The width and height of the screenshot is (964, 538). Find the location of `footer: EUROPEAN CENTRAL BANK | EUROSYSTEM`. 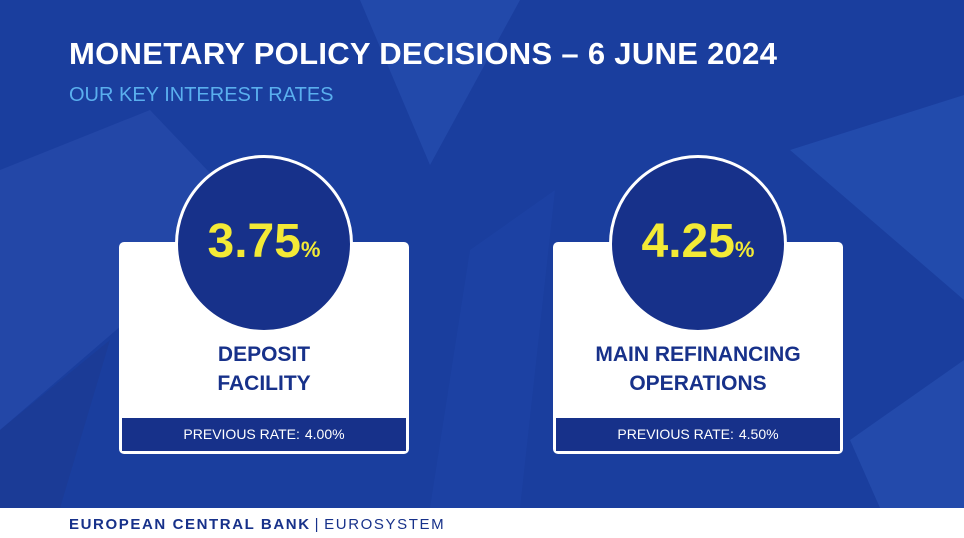

footer: EUROPEAN CENTRAL BANK | EUROSYSTEM is located at coordinates (482, 523).